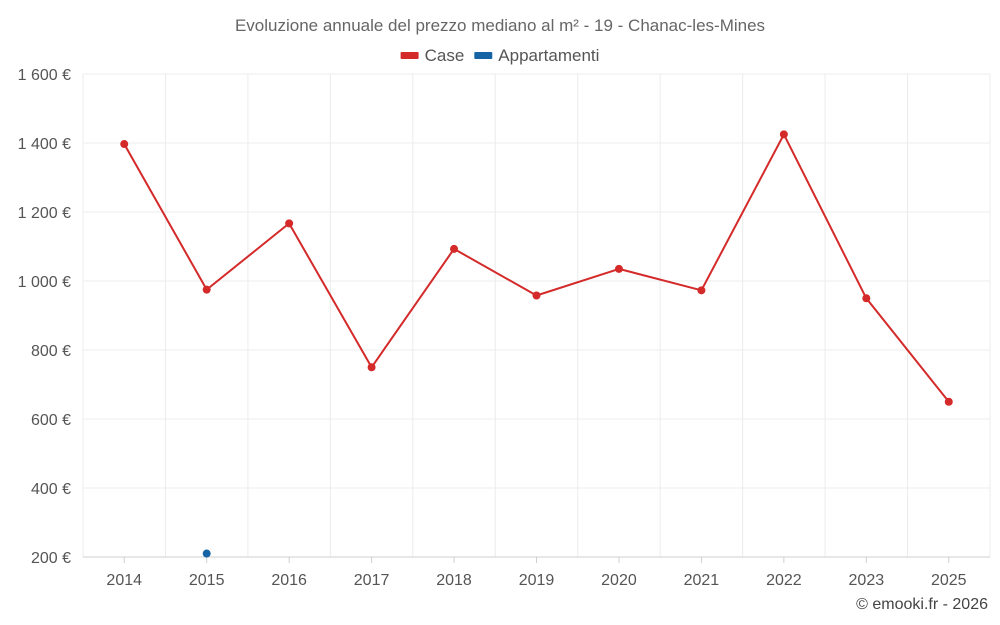 The height and width of the screenshot is (625, 1000). What do you see at coordinates (454, 580) in the screenshot?
I see `x-tick-label: 2018` at bounding box center [454, 580].